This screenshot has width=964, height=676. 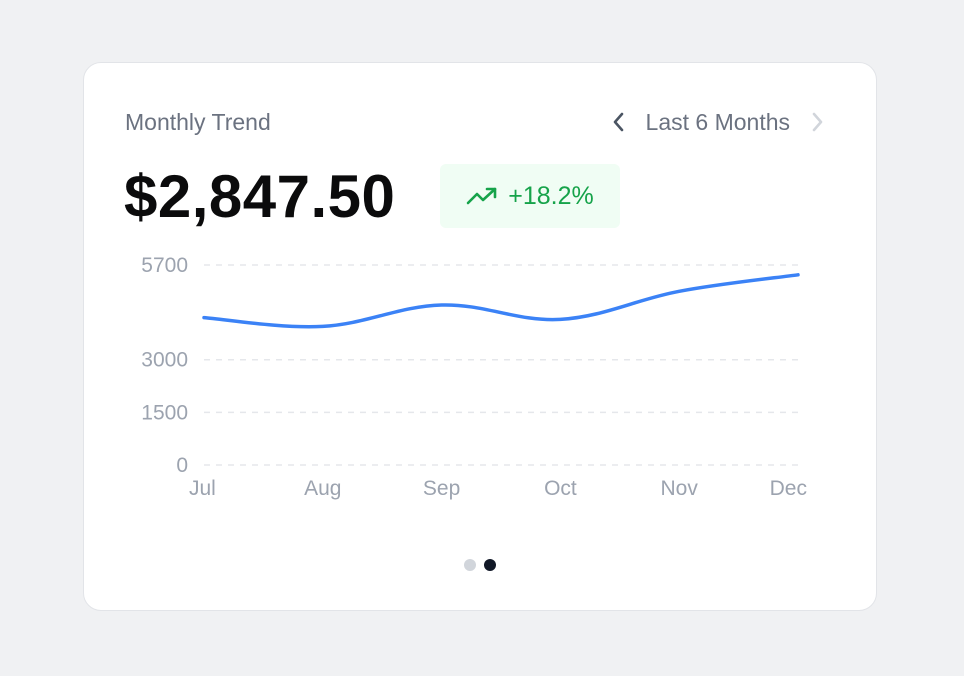 I want to click on x-tick-label: Oct, so click(x=560, y=488).